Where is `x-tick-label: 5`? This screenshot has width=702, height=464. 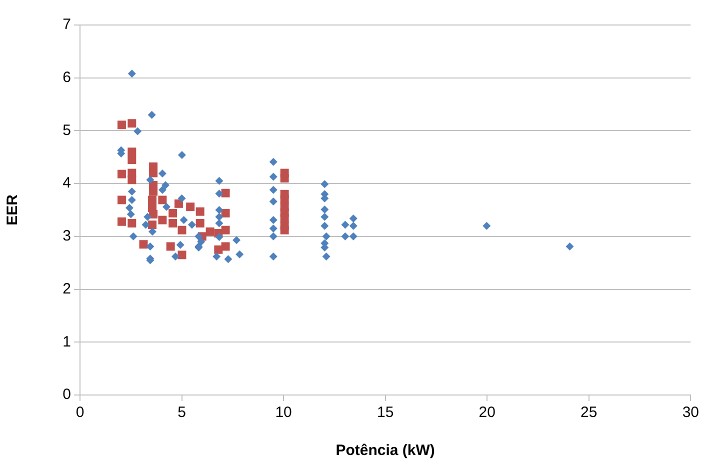
x-tick-label: 5 is located at coordinates (182, 413).